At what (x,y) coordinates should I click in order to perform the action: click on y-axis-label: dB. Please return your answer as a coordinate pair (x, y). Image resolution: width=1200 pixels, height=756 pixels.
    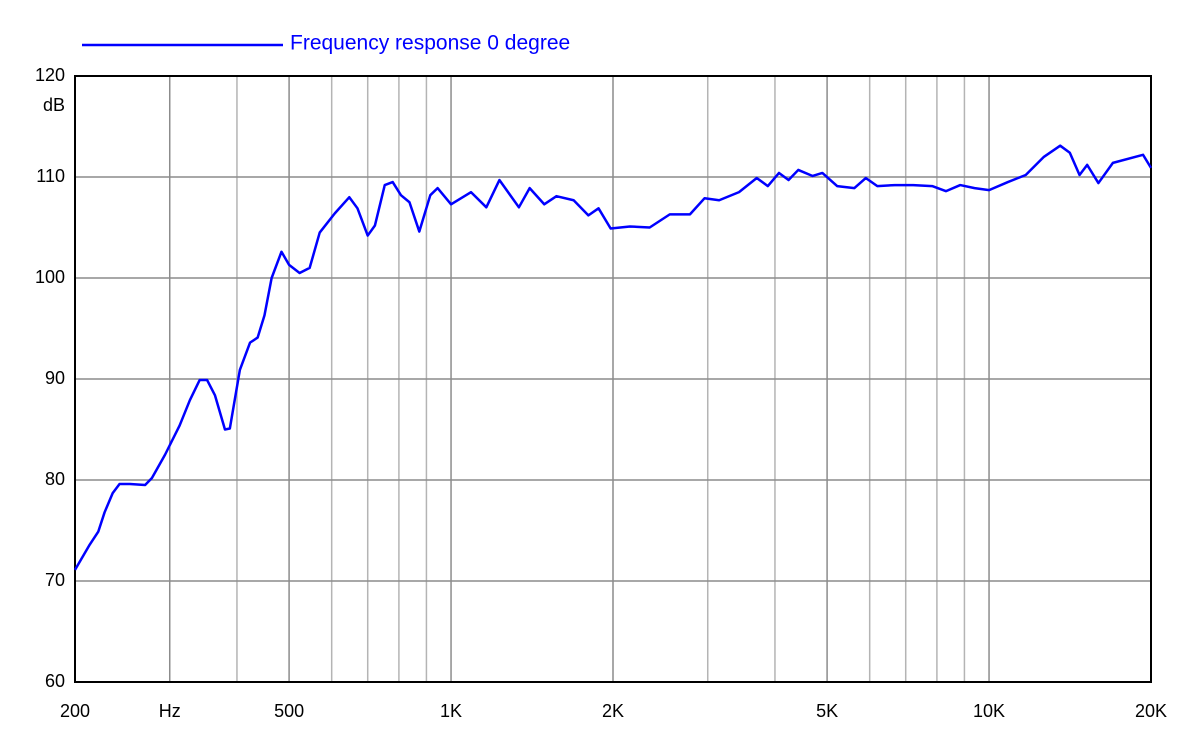
    Looking at the image, I should click on (54, 105).